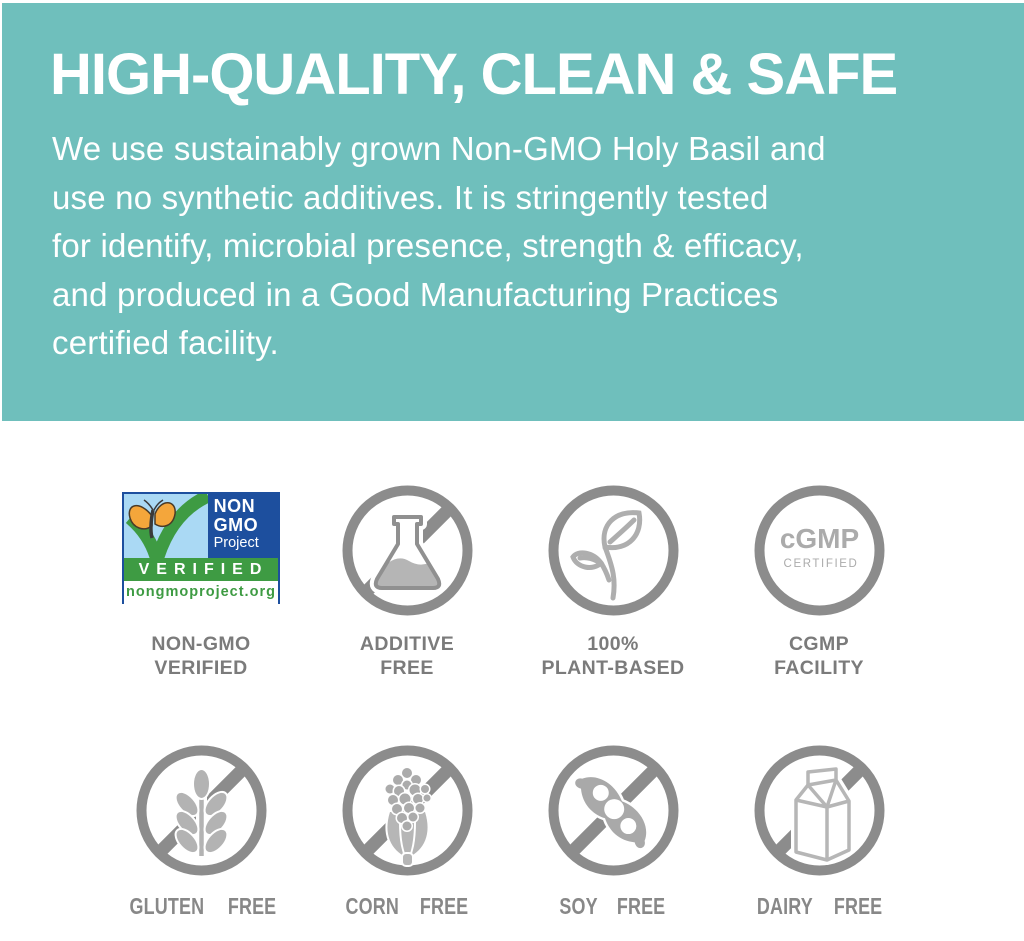 Image resolution: width=1024 pixels, height=941 pixels. What do you see at coordinates (201, 656) in the screenshot?
I see `badge-label: NON-GMO VERIFIED` at bounding box center [201, 656].